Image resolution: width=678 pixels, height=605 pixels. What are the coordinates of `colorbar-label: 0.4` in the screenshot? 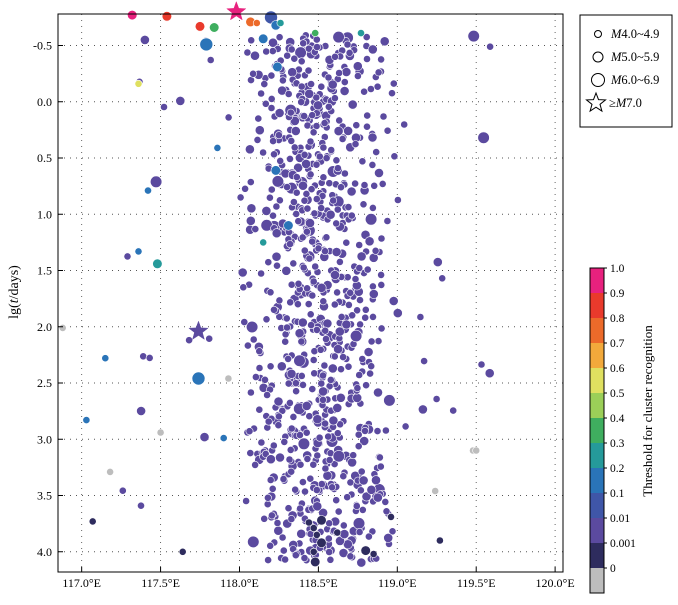 It's located at (617, 419).